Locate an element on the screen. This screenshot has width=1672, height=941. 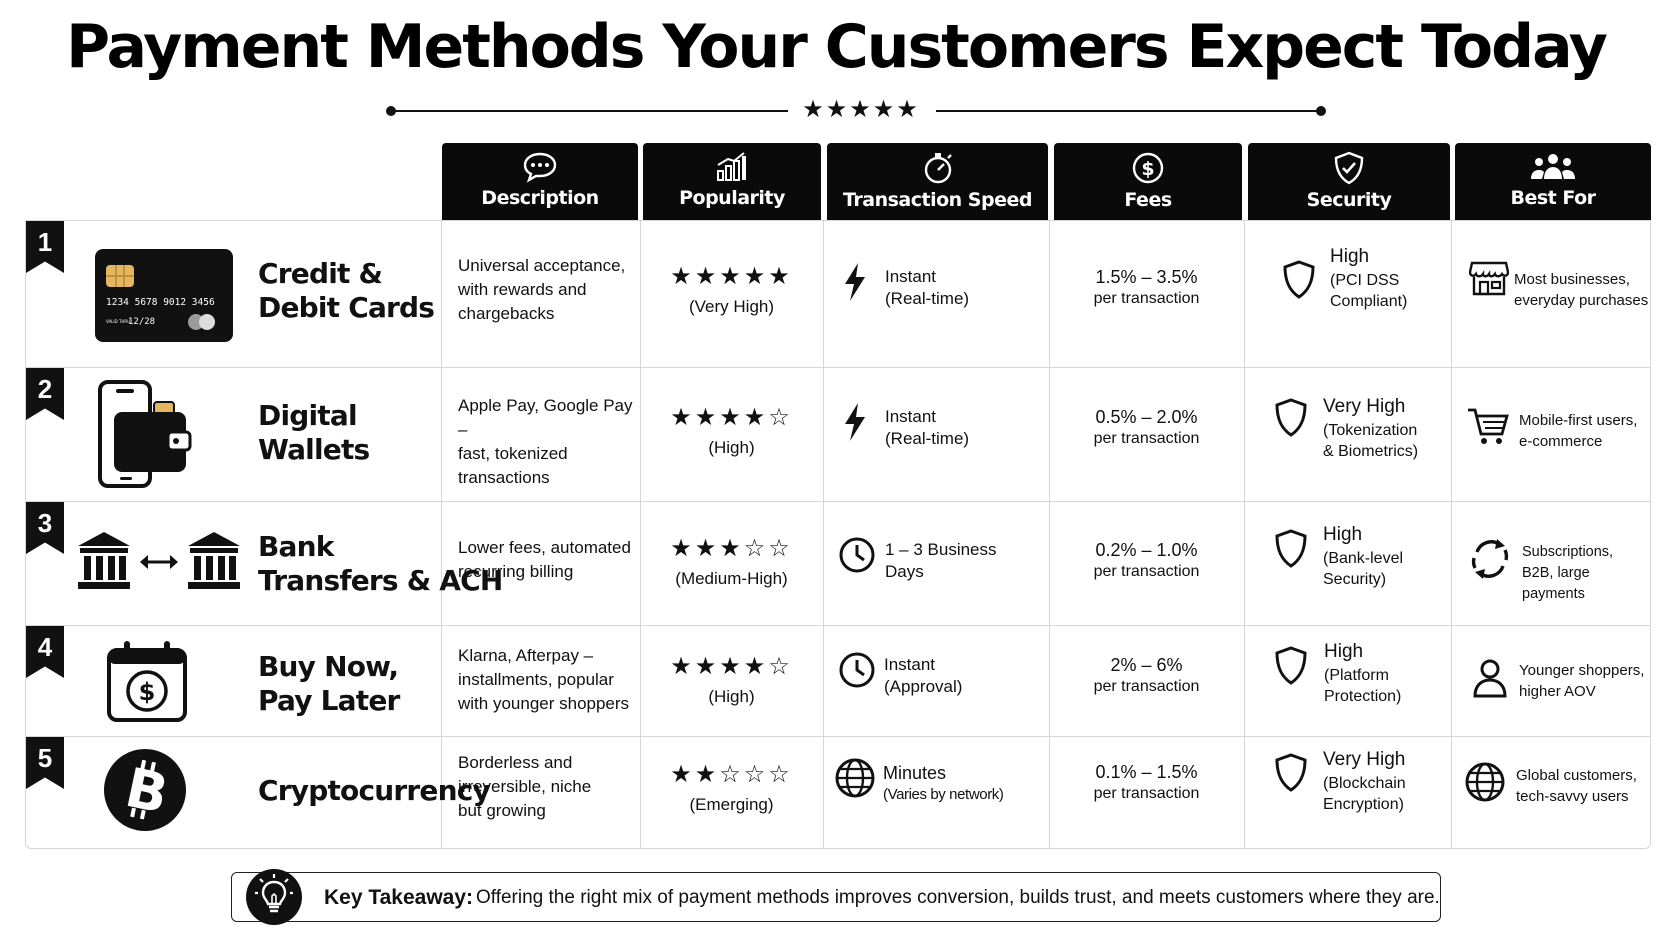
column-header-description: Description is located at coordinates (540, 181).